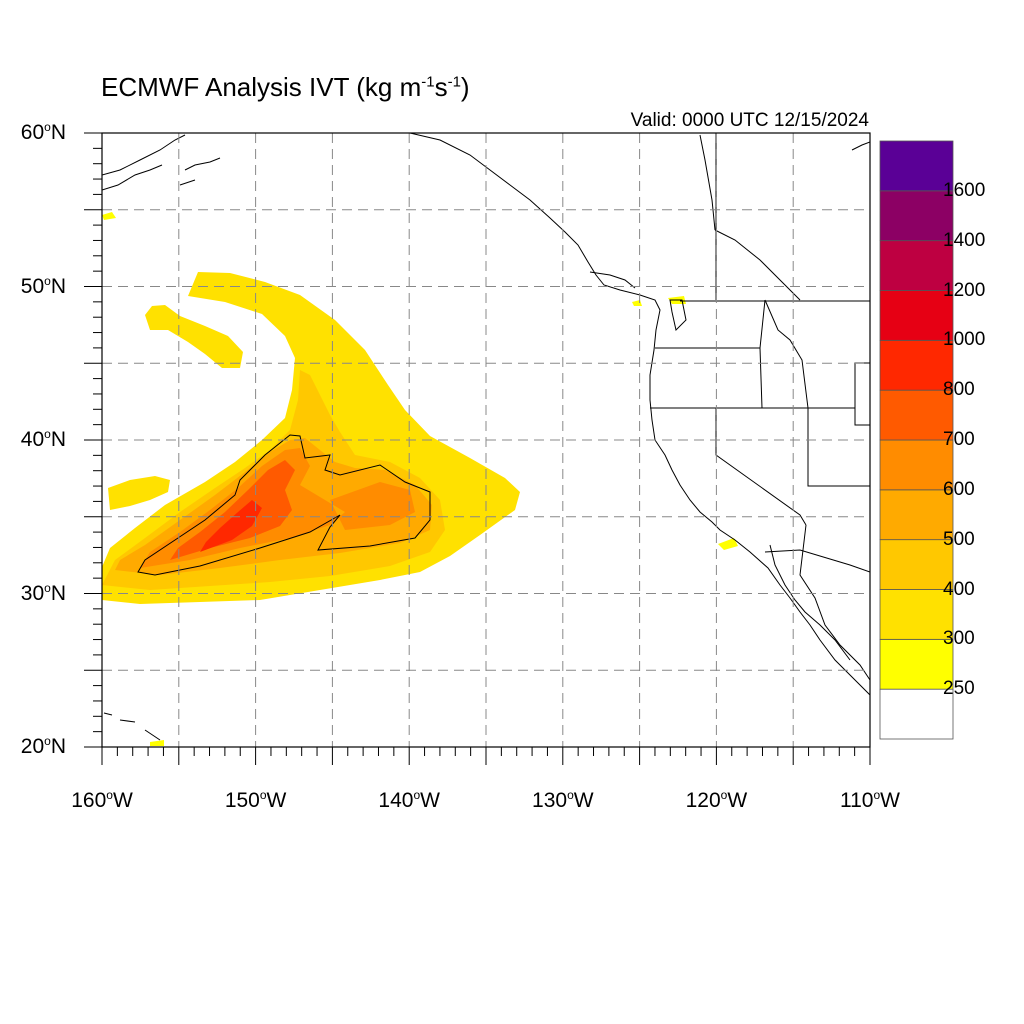 Image resolution: width=1024 pixels, height=1024 pixels. What do you see at coordinates (959, 390) in the screenshot?
I see `colorbar-level-label: 800` at bounding box center [959, 390].